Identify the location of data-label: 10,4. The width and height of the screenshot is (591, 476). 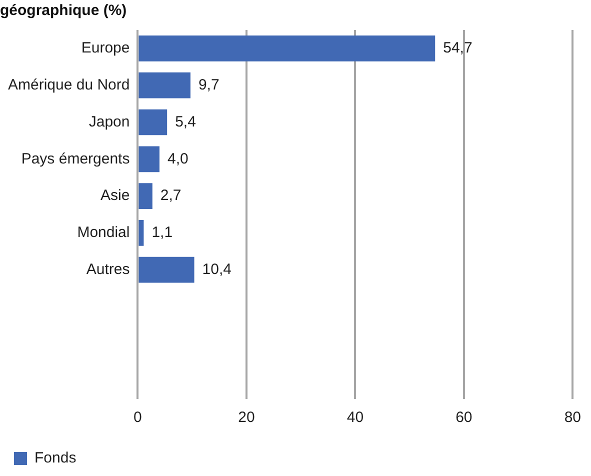
(217, 269).